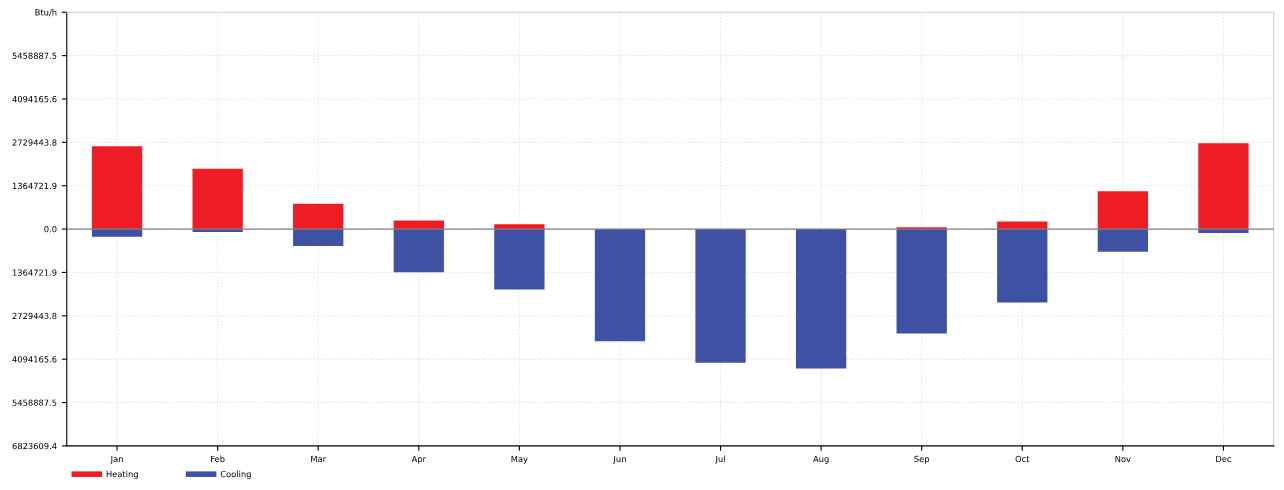 This screenshot has height=490, width=1284. What do you see at coordinates (34, 446) in the screenshot?
I see `y-tick-label: 6823609.4` at bounding box center [34, 446].